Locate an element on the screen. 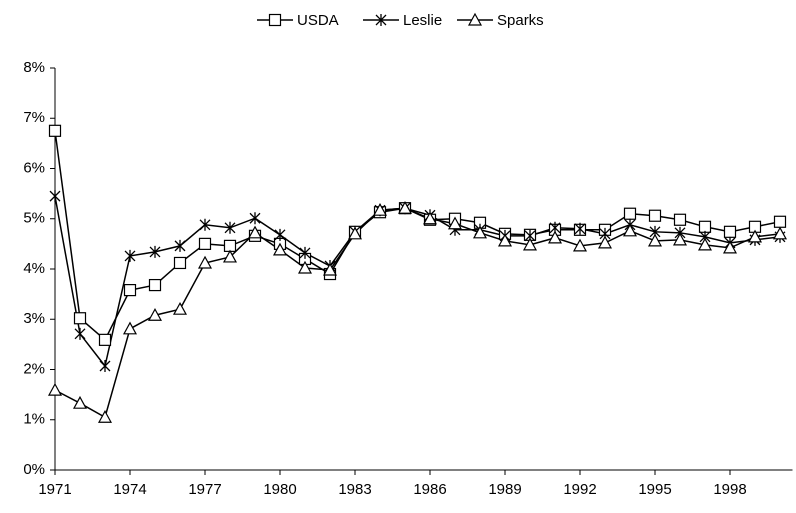 The width and height of the screenshot is (796, 513). y-tick-label: 1% is located at coordinates (34, 419).